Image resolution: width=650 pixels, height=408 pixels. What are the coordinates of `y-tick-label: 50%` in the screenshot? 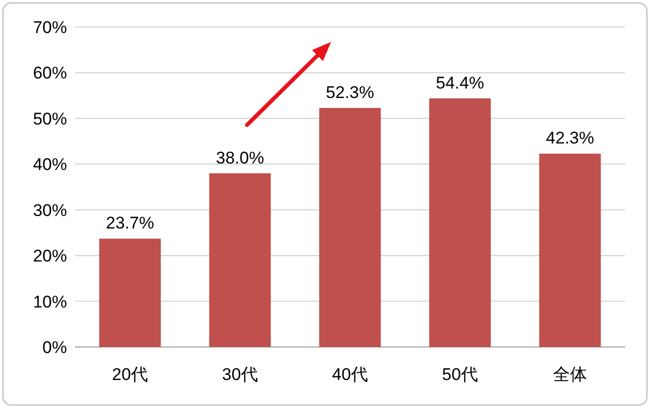 It's located at (49, 118).